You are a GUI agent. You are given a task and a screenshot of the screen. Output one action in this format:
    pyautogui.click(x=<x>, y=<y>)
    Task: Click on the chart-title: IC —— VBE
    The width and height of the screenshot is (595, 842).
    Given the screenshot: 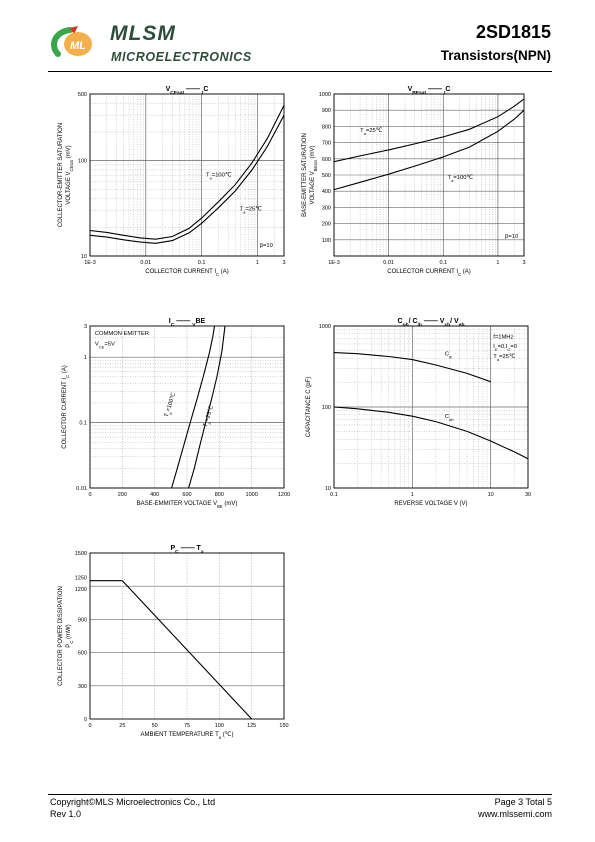 What is the action you would take?
    pyautogui.click(x=187, y=323)
    